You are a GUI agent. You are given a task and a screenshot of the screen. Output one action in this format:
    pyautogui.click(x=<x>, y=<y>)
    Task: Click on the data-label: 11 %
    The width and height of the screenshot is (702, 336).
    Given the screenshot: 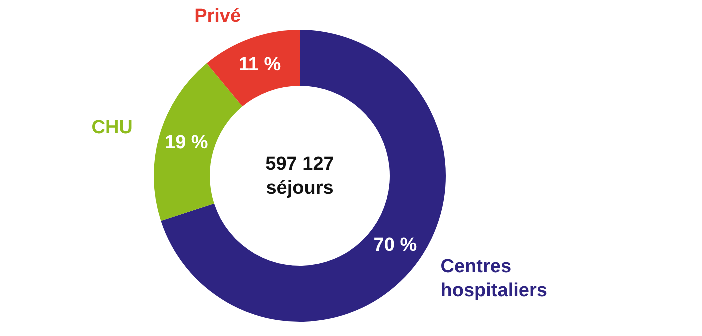 What is the action you would take?
    pyautogui.click(x=260, y=65)
    